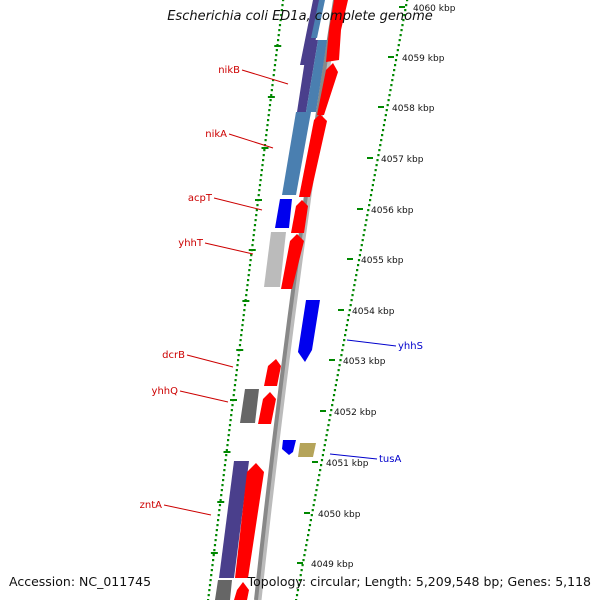 This screenshot has width=600, height=600. Describe the element at coordinates (392, 211) in the screenshot. I see `tick-label: 4056 kbp` at that location.